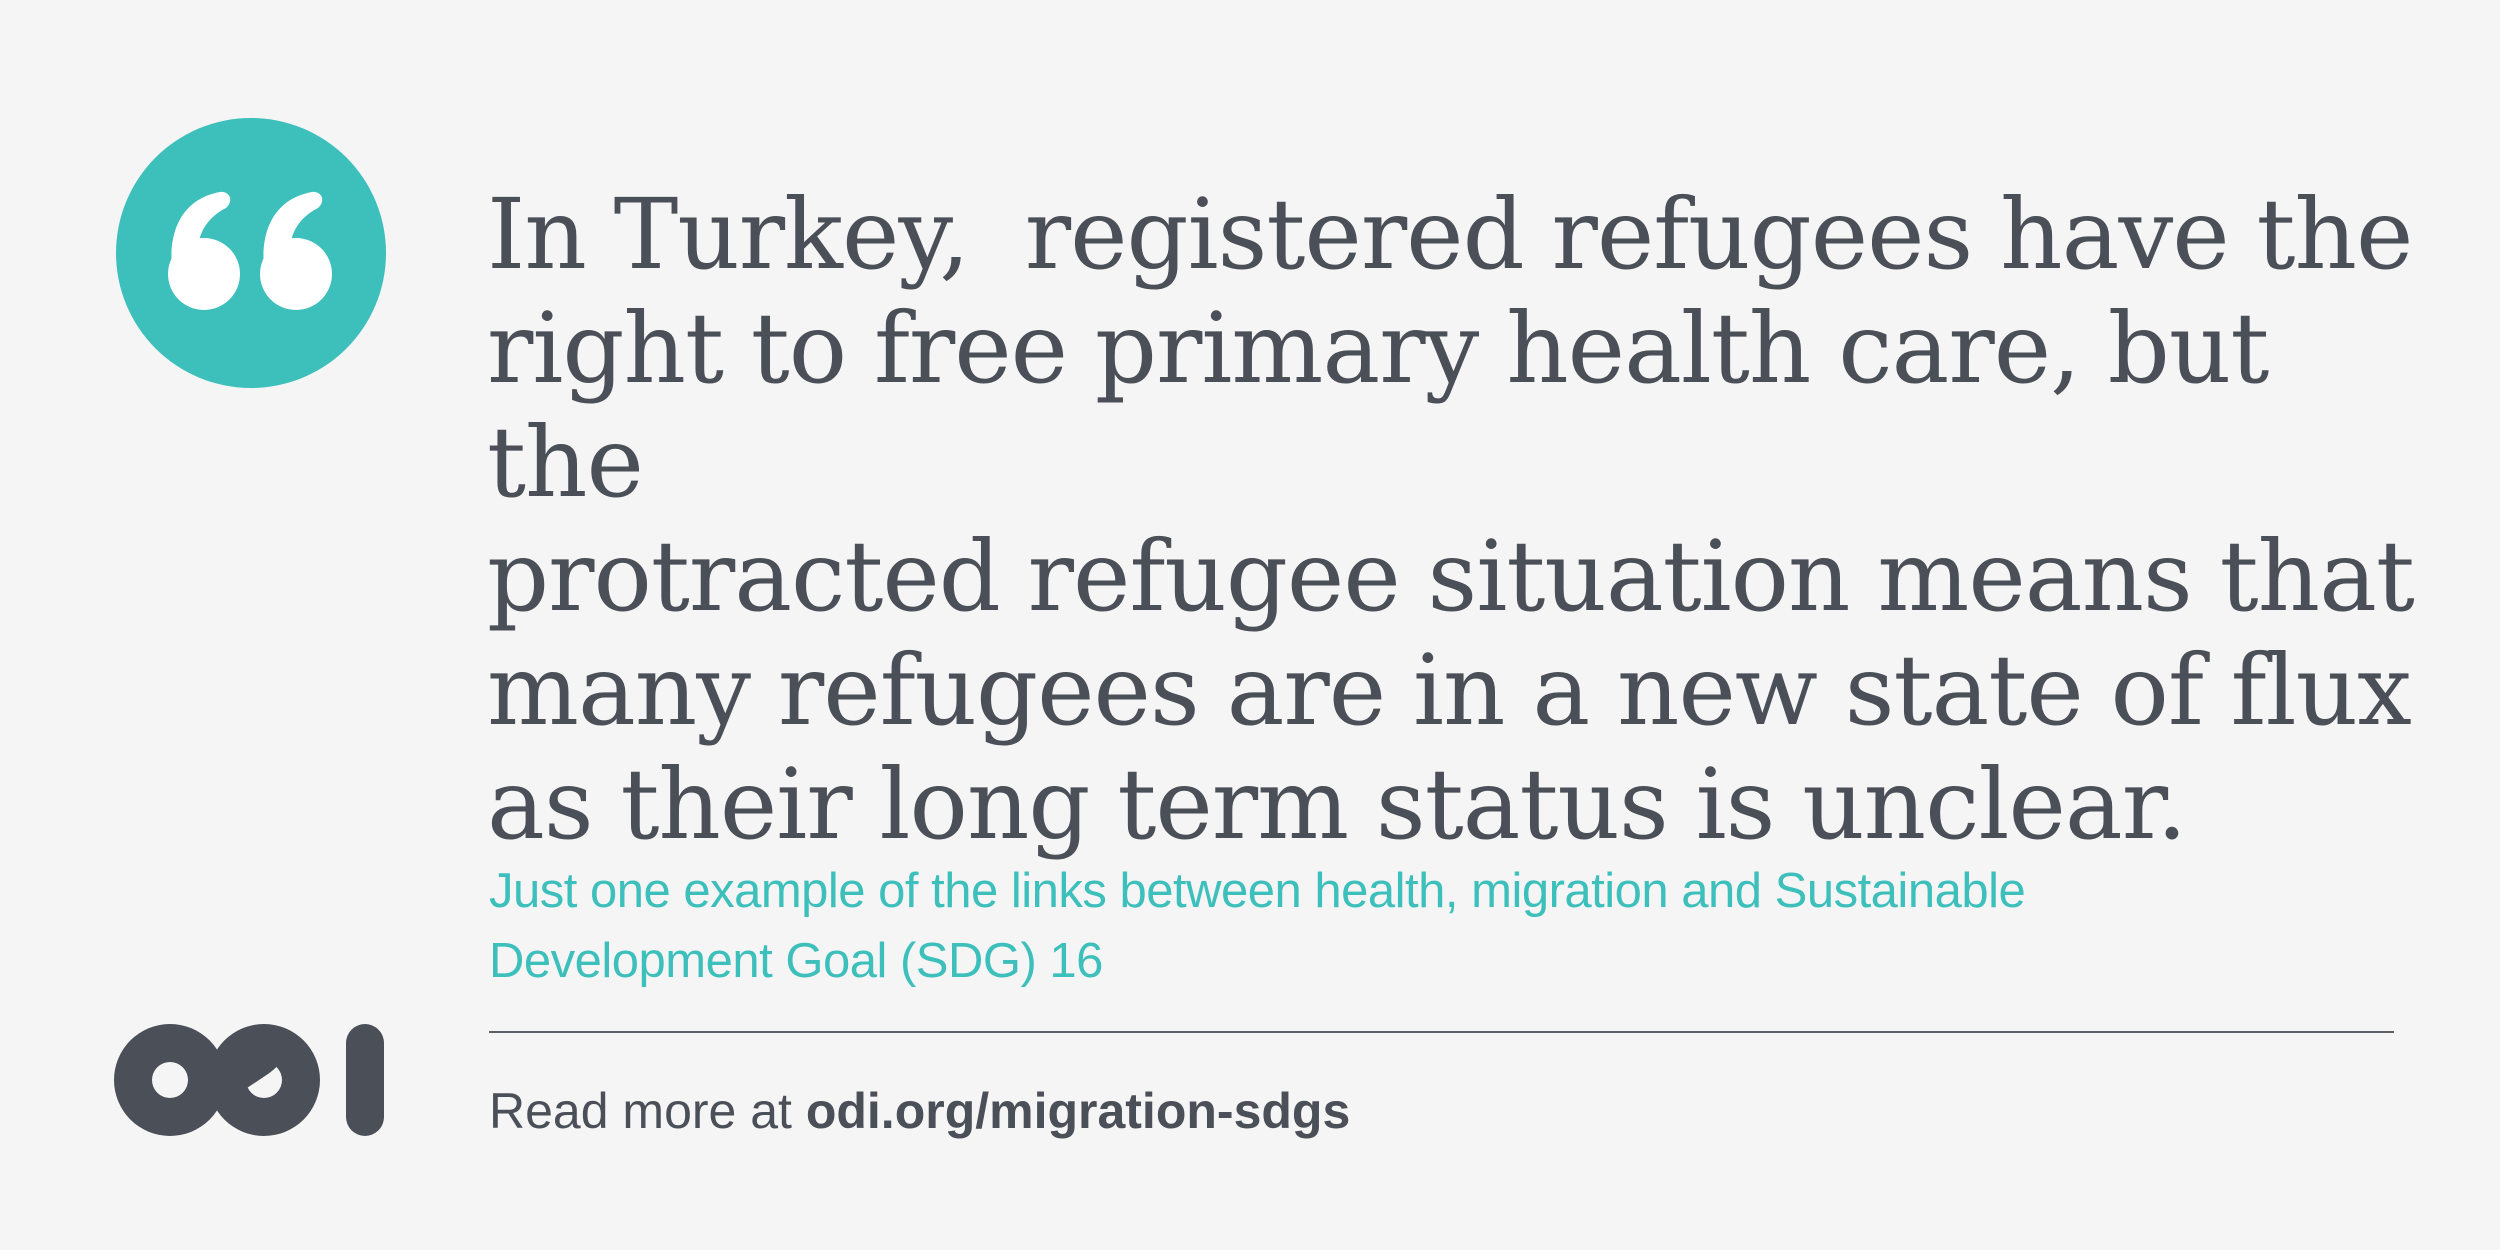  I want to click on quote-line: In Turkey, registered refugees have the, so click(1450, 234).